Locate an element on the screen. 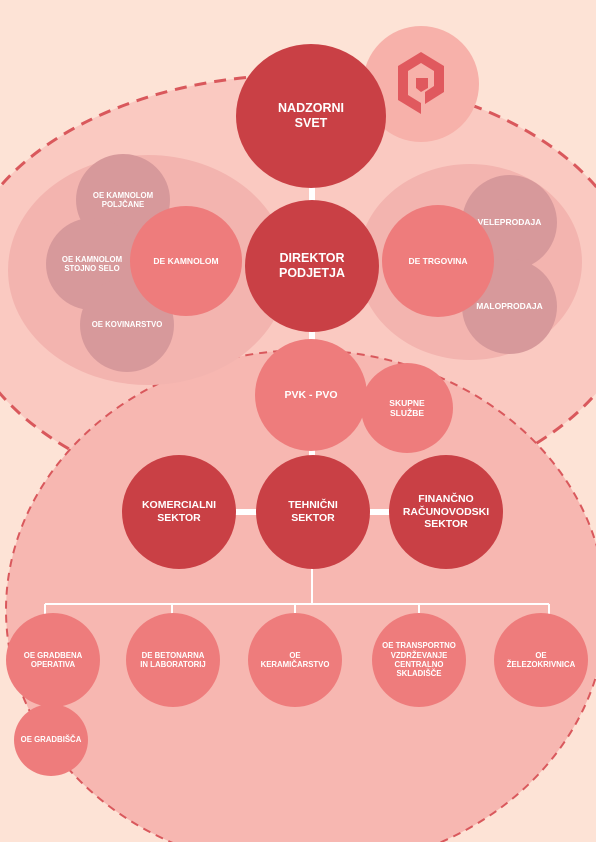 The image size is (596, 842). financial-sector-node: FINANČNO RAČUNOVODSKI SEKTOR is located at coordinates (446, 512).